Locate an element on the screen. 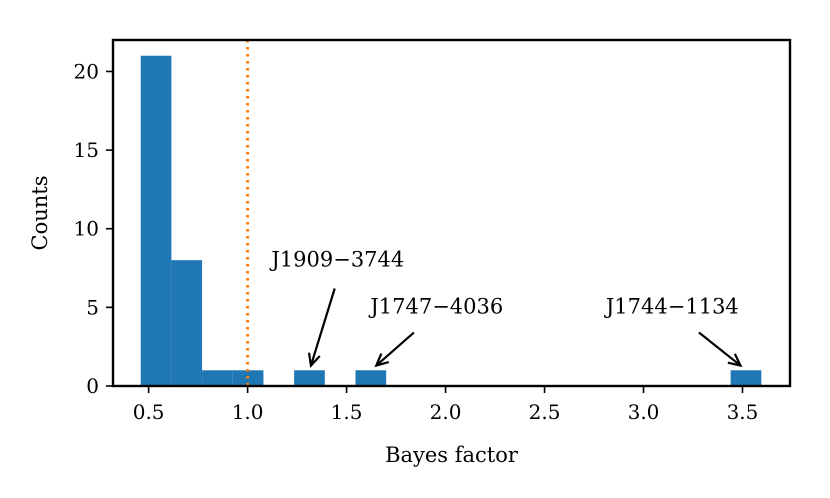 The width and height of the screenshot is (830, 498). x-tick-label: 3.0 is located at coordinates (644, 412).